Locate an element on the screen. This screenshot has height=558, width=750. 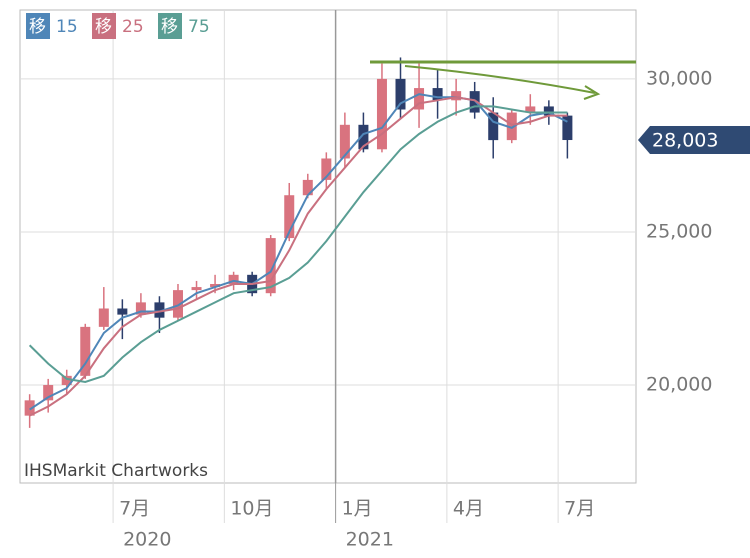
legend-period: 75 is located at coordinates (199, 27).